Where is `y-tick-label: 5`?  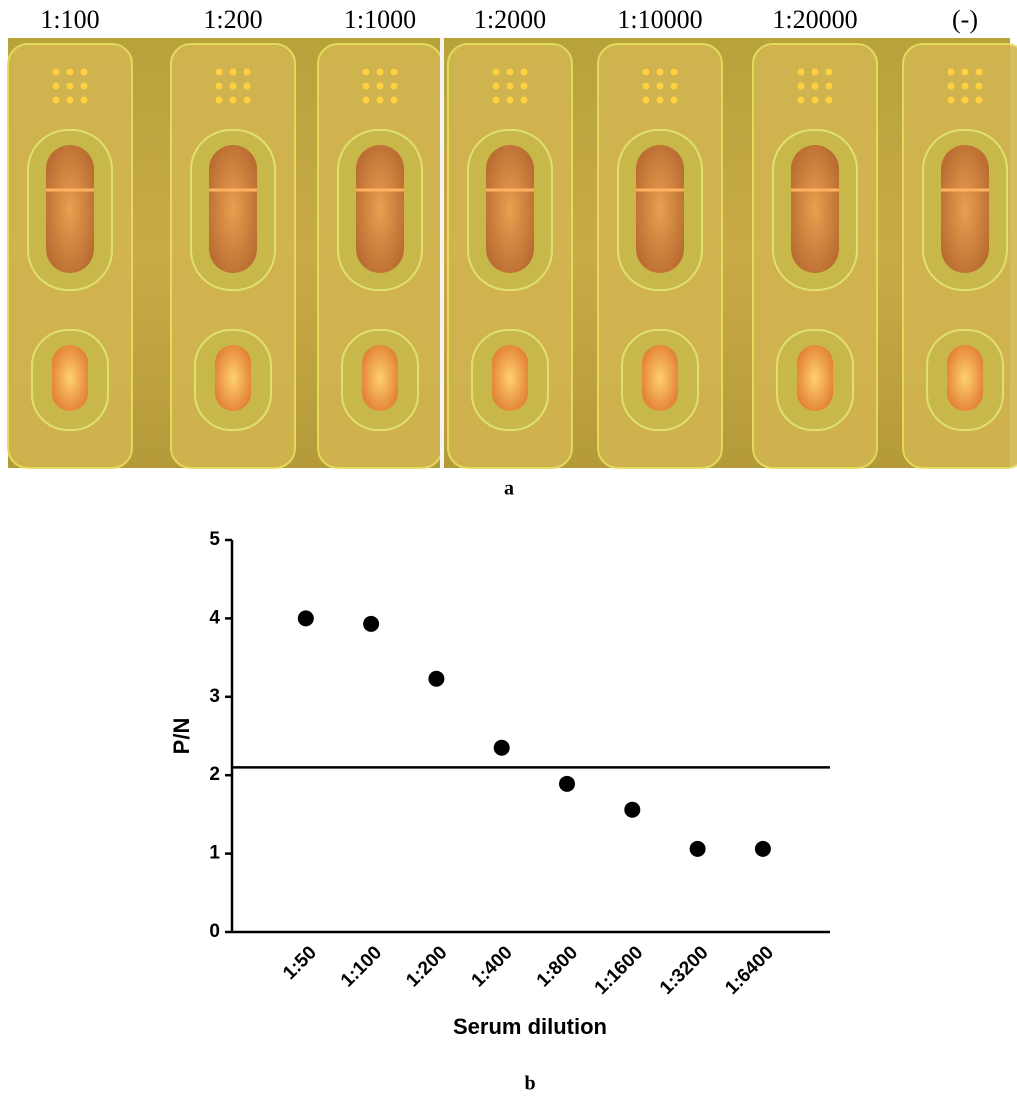
y-tick-label: 5 is located at coordinates (214, 539).